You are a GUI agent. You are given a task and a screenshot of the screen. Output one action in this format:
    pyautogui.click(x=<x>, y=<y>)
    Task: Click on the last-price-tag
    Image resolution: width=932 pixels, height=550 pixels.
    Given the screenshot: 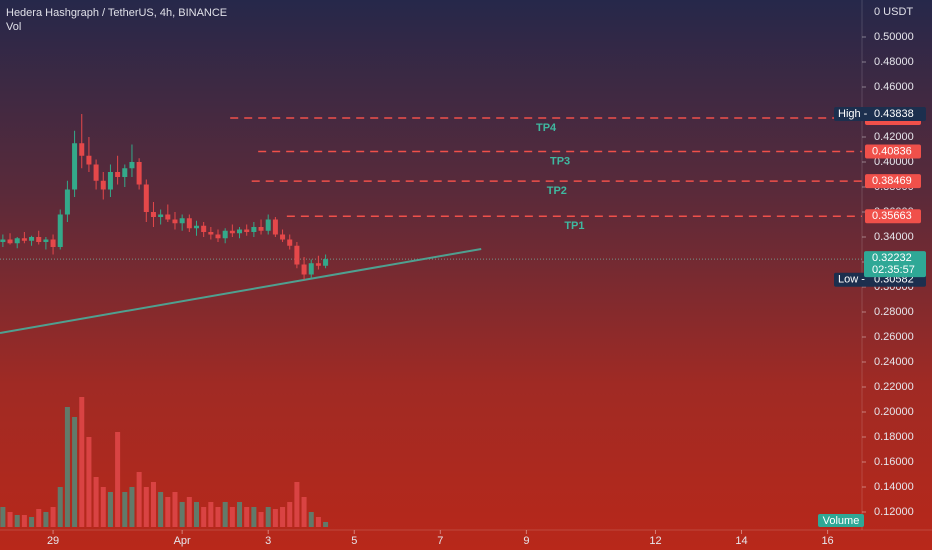 What is the action you would take?
    pyautogui.click(x=895, y=264)
    